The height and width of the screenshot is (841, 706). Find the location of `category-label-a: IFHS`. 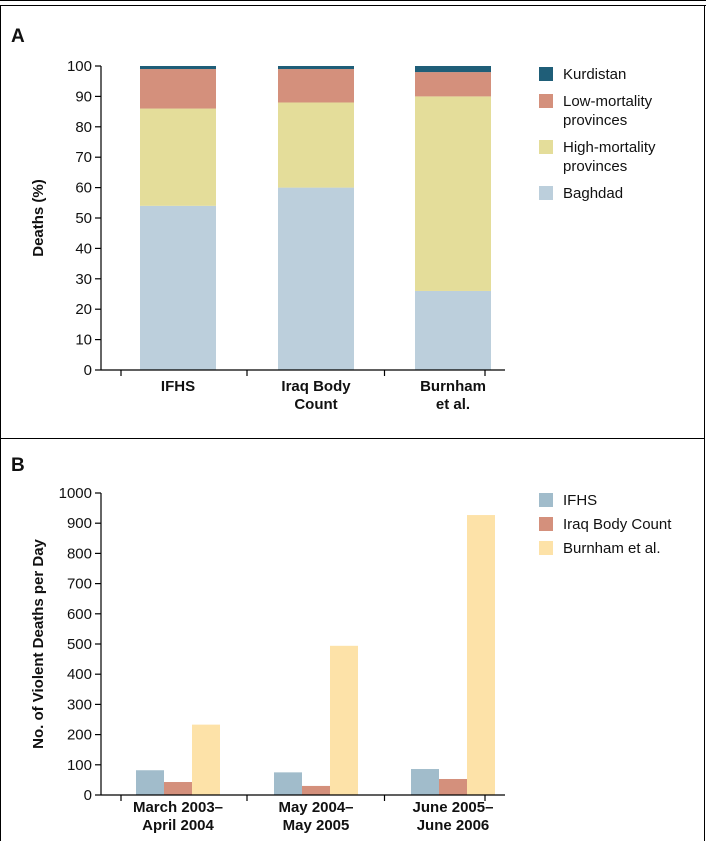

category-label-a: IFHS is located at coordinates (178, 386).